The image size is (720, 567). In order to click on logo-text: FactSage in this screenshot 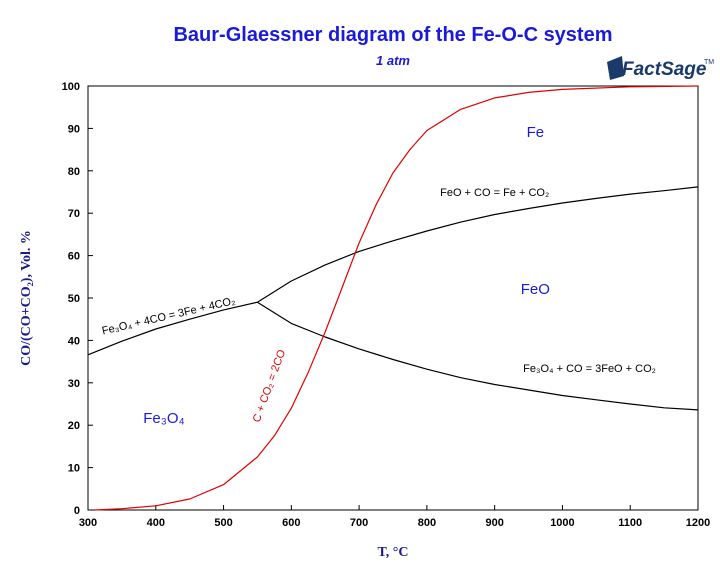, I will do `click(664, 69)`.